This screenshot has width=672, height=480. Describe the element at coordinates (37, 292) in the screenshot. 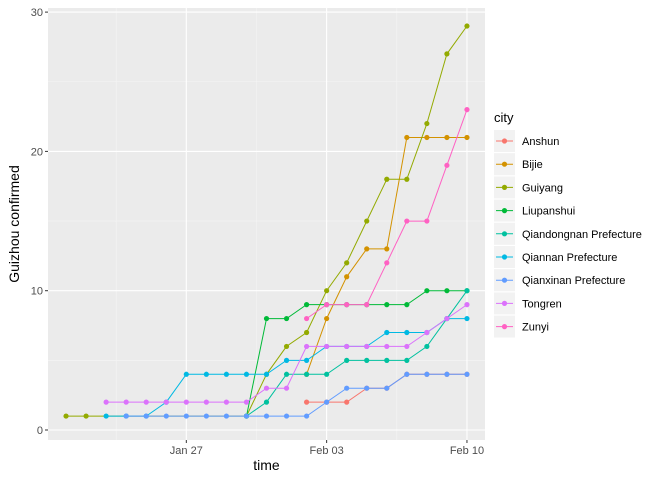

I see `y-tick-label: 10` at that location.